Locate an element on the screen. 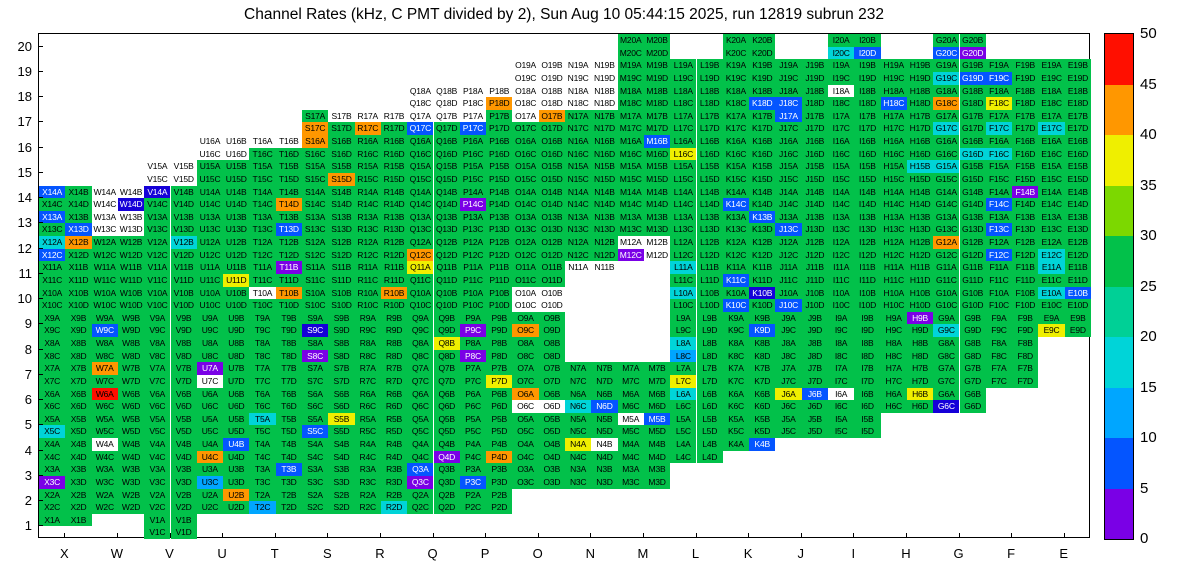 The width and height of the screenshot is (1196, 572). channel-cell: J7C is located at coordinates (788, 381).